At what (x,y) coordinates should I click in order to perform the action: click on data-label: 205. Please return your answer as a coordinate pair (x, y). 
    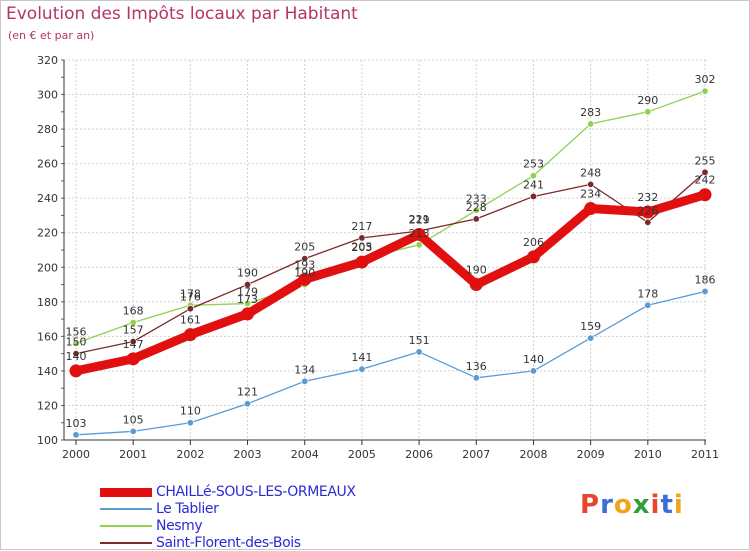
    Looking at the image, I should click on (361, 247).